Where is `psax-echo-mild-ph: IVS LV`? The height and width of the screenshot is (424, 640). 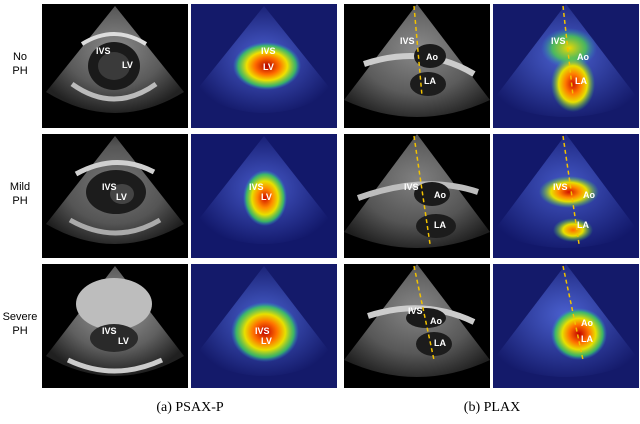
psax-echo-mild-ph: IVS LV is located at coordinates (115, 196).